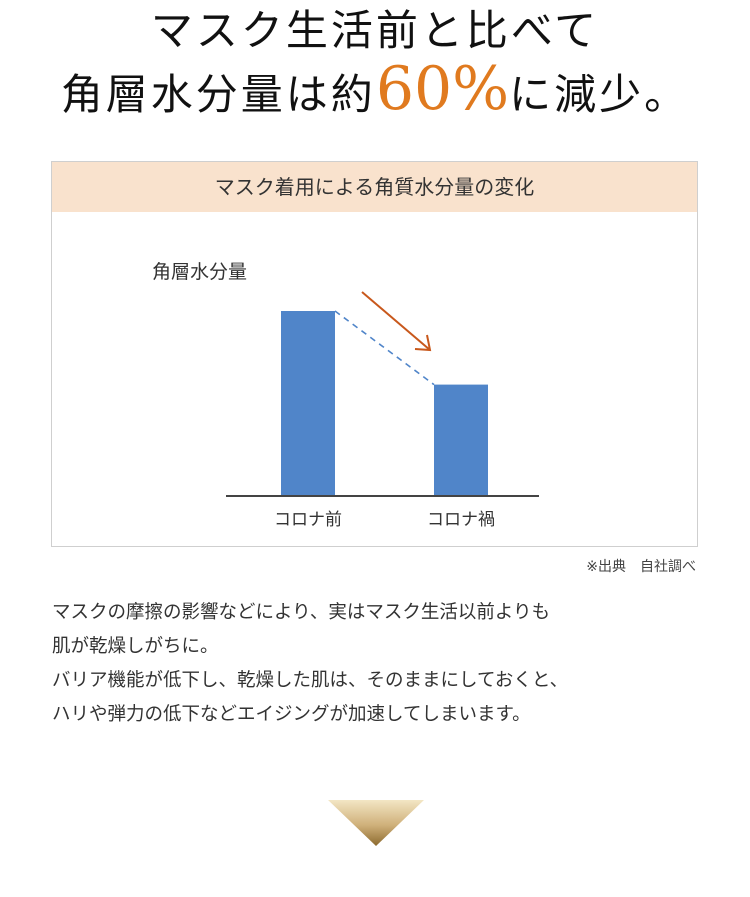 This screenshot has height=897, width=750. I want to click on headline-line2-pre: 角層水分量は約, so click(218, 94).